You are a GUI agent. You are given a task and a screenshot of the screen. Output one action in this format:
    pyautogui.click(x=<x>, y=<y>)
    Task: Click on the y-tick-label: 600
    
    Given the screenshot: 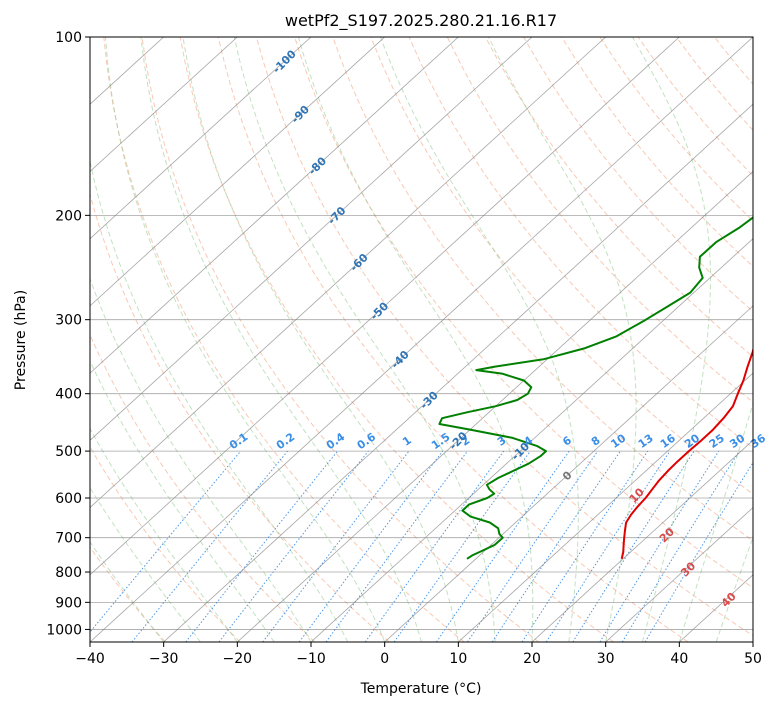 What is the action you would take?
    pyautogui.click(x=68, y=499)
    